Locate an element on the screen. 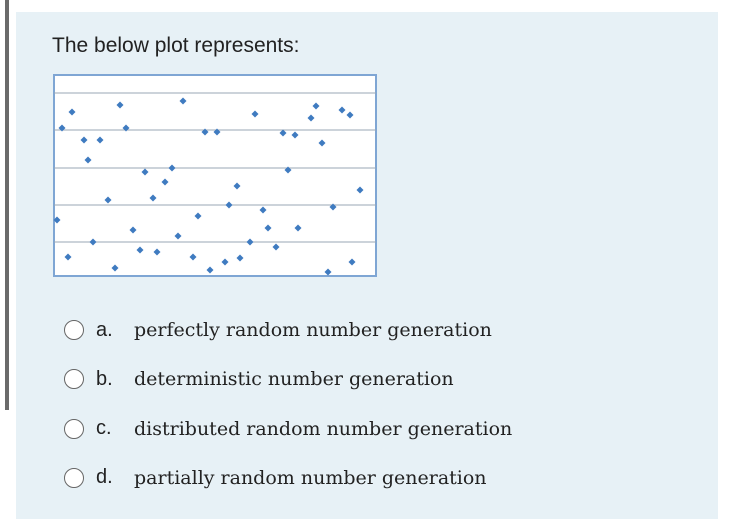  option-text: distributed random number generation is located at coordinates (323, 428).